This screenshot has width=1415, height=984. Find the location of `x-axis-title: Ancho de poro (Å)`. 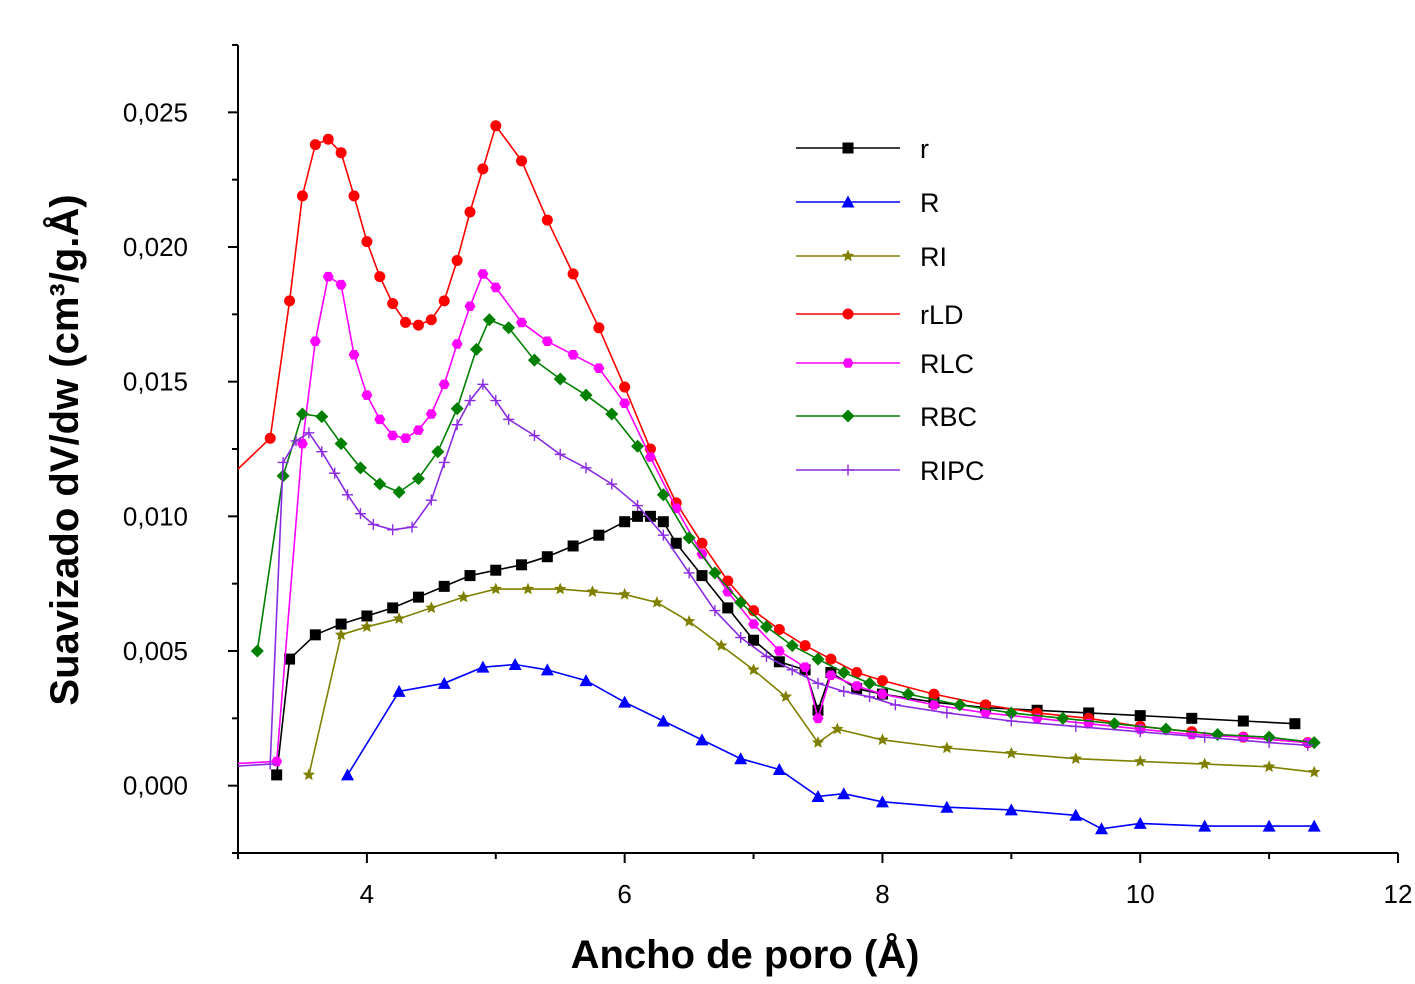

x-axis-title: Ancho de poro (Å) is located at coordinates (745, 954).